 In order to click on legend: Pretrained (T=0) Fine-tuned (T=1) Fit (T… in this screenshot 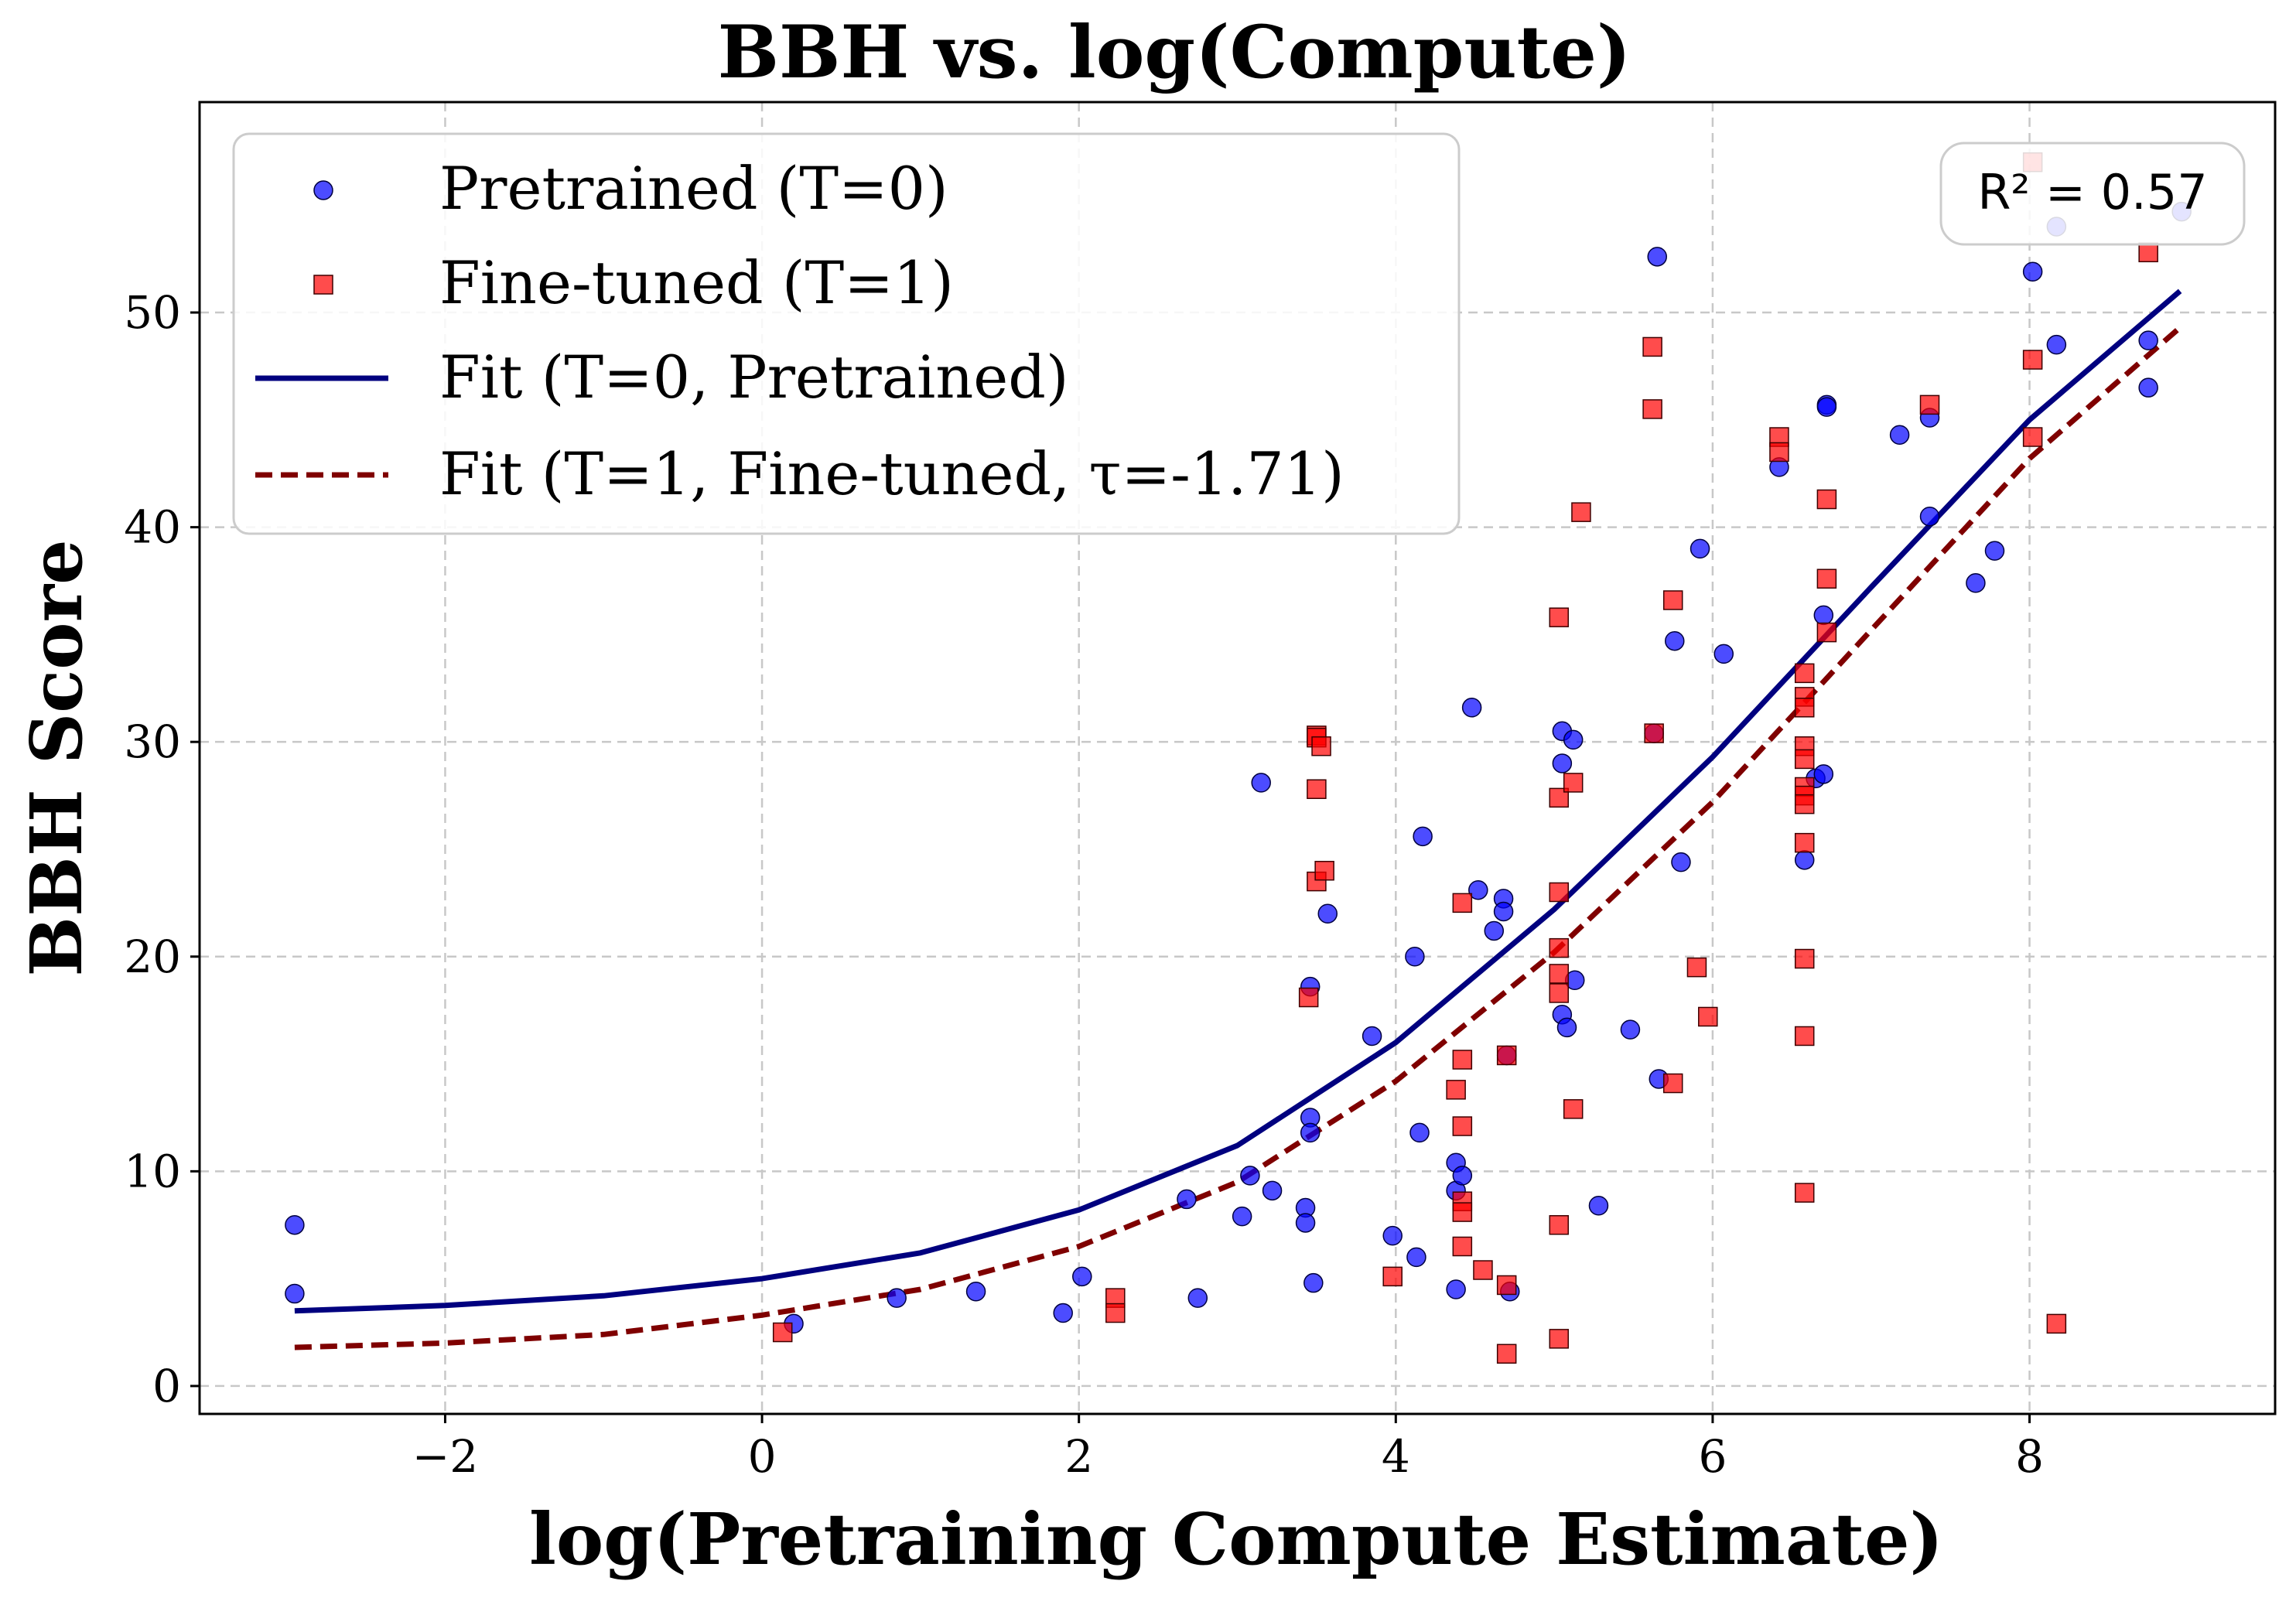, I will do `click(846, 333)`.